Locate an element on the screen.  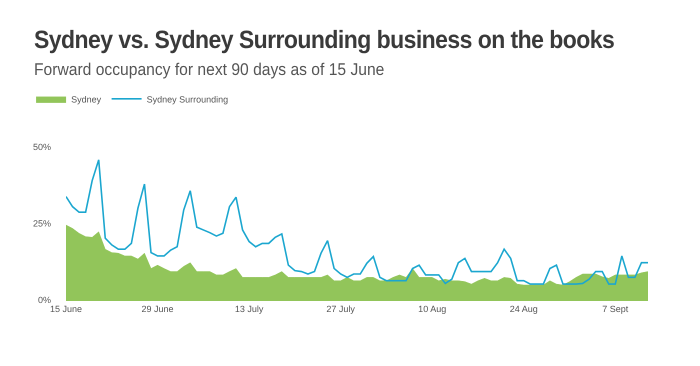
x-tick-label: 27 July is located at coordinates (341, 309).